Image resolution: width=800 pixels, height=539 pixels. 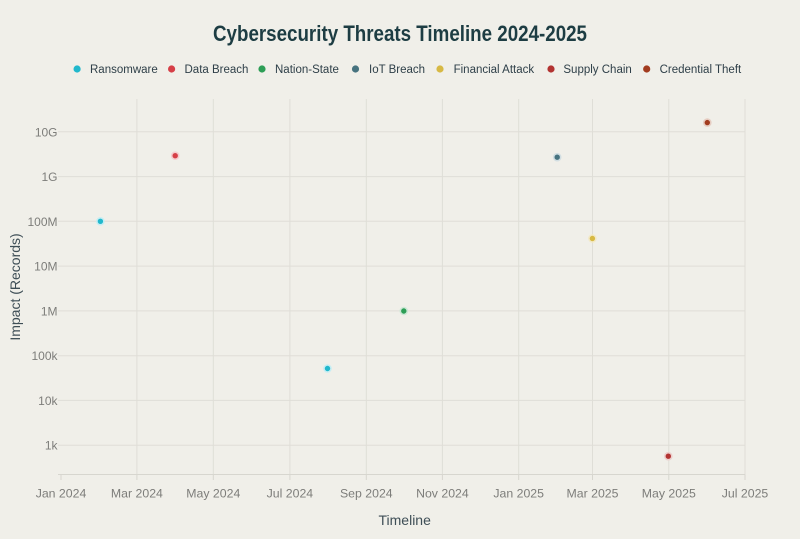 What do you see at coordinates (518, 494) in the screenshot?
I see `svg-text: Jan 2025` at bounding box center [518, 494].